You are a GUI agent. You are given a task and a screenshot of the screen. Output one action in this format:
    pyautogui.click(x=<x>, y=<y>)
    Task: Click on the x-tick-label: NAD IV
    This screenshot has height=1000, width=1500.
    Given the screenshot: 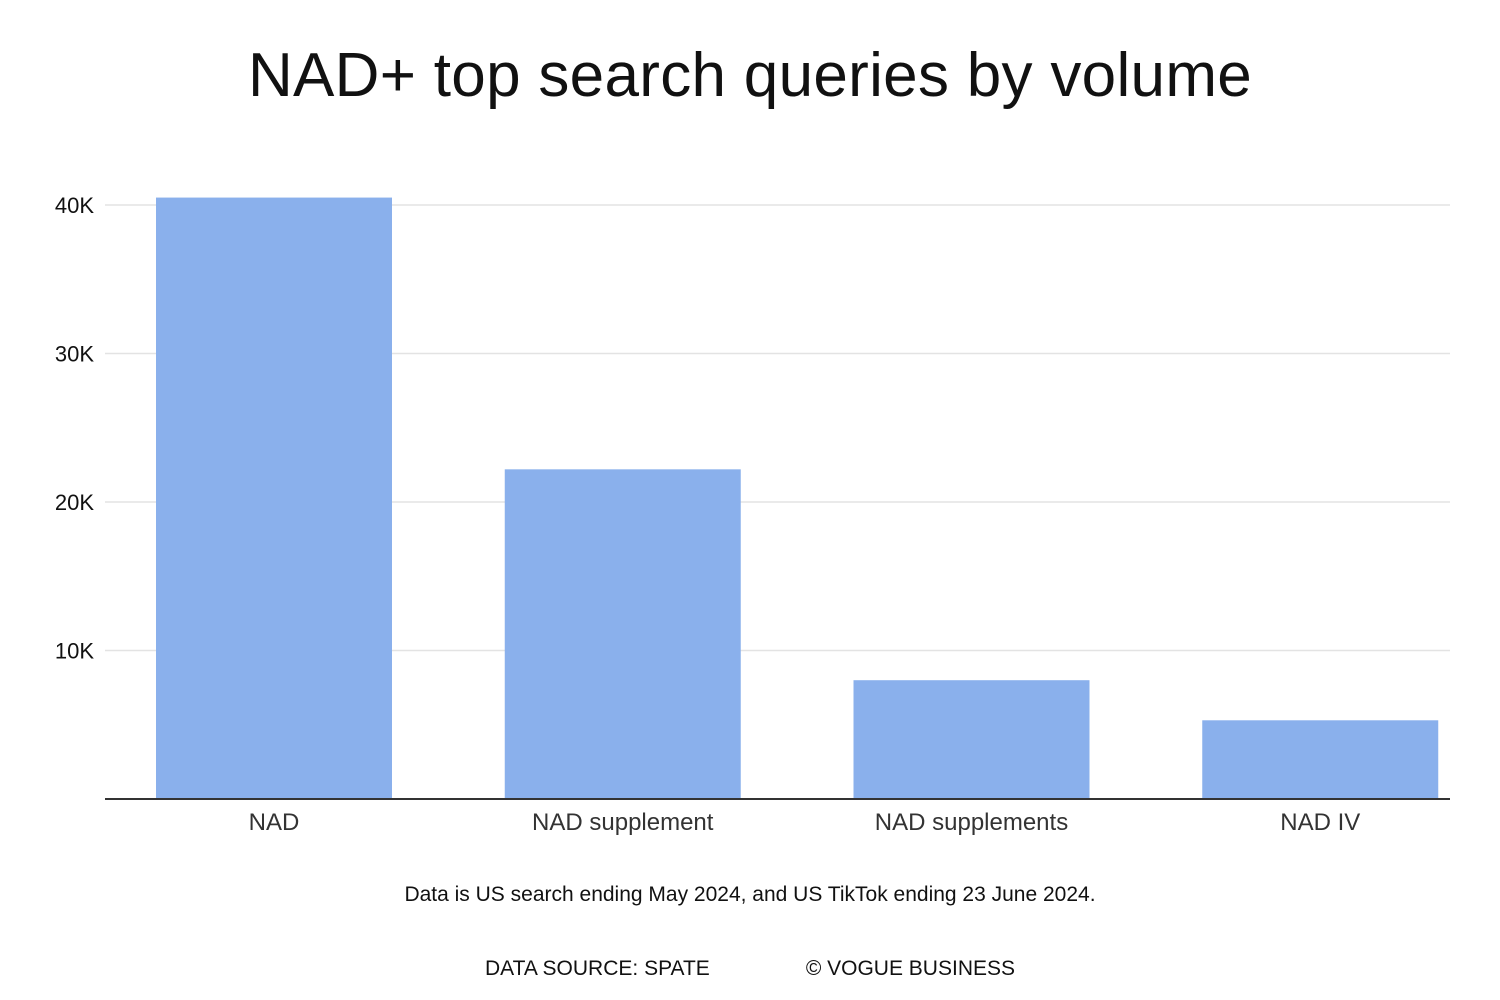 What is the action you would take?
    pyautogui.click(x=1320, y=822)
    